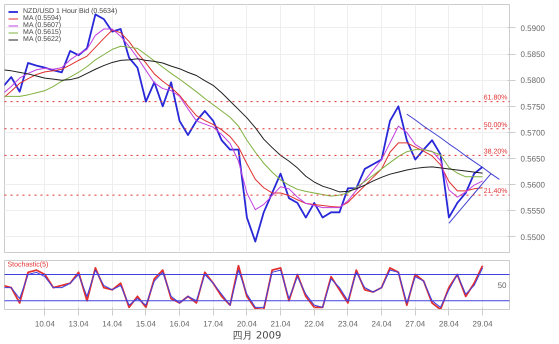 This screenshot has height=344, width=559. What do you see at coordinates (533, 211) in the screenshot?
I see `y-tick-label: 0.5550` at bounding box center [533, 211].